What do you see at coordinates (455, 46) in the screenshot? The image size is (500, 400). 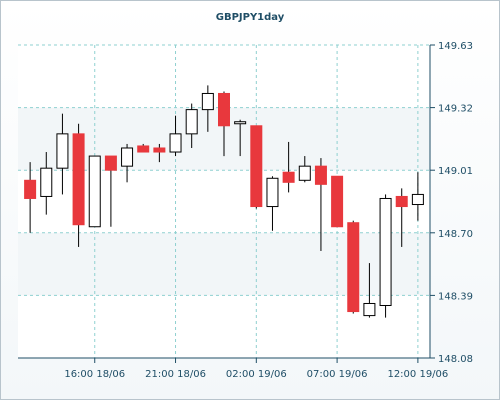 I see `y-tick-label: 149.63` at bounding box center [455, 46].